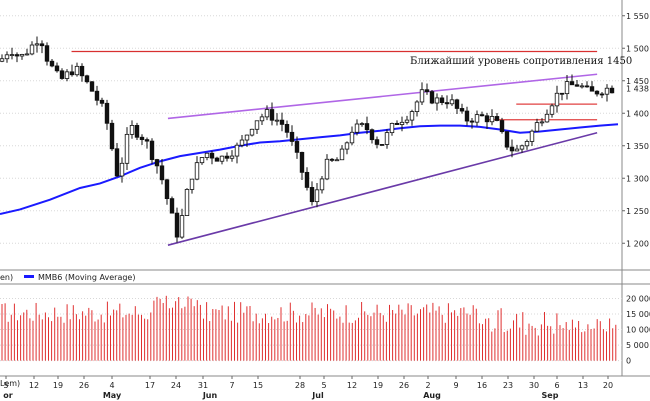 The height and width of the screenshot is (401, 650). I want to click on date-tick-label: 5, so click(323, 385).